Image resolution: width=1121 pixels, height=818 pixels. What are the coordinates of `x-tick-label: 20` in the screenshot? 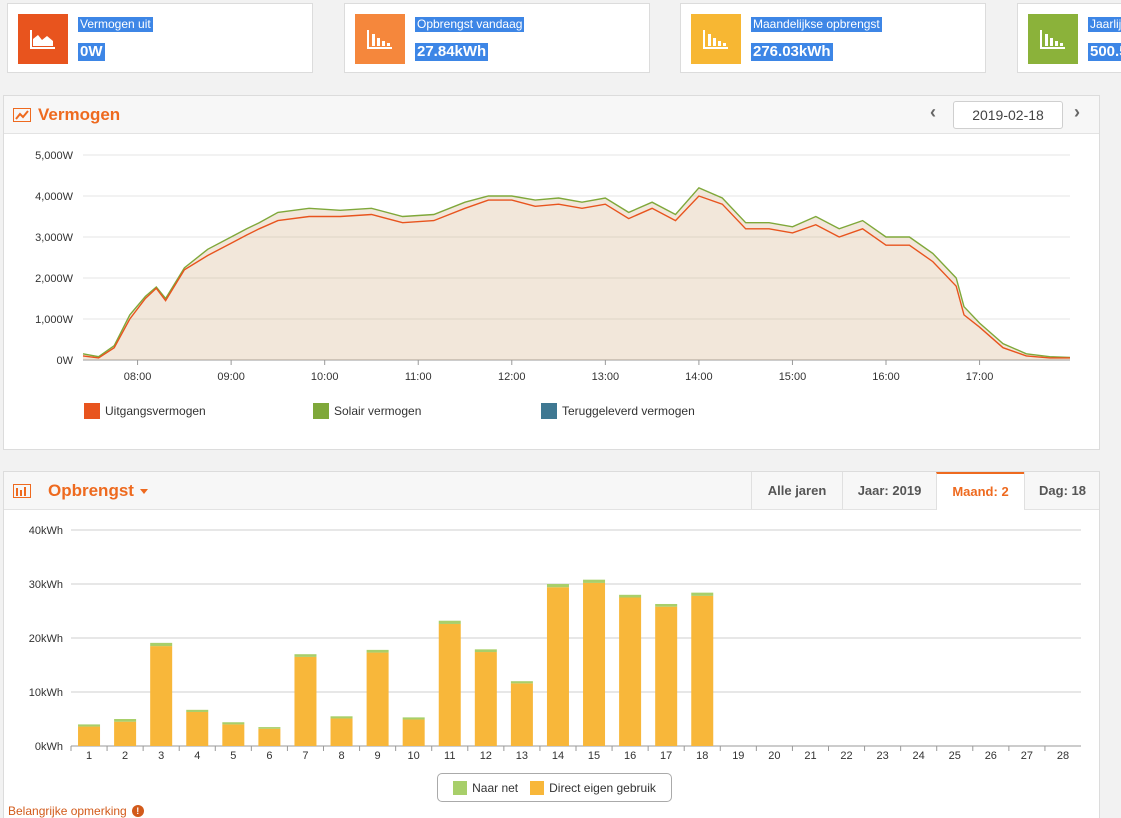 It's located at (774, 756).